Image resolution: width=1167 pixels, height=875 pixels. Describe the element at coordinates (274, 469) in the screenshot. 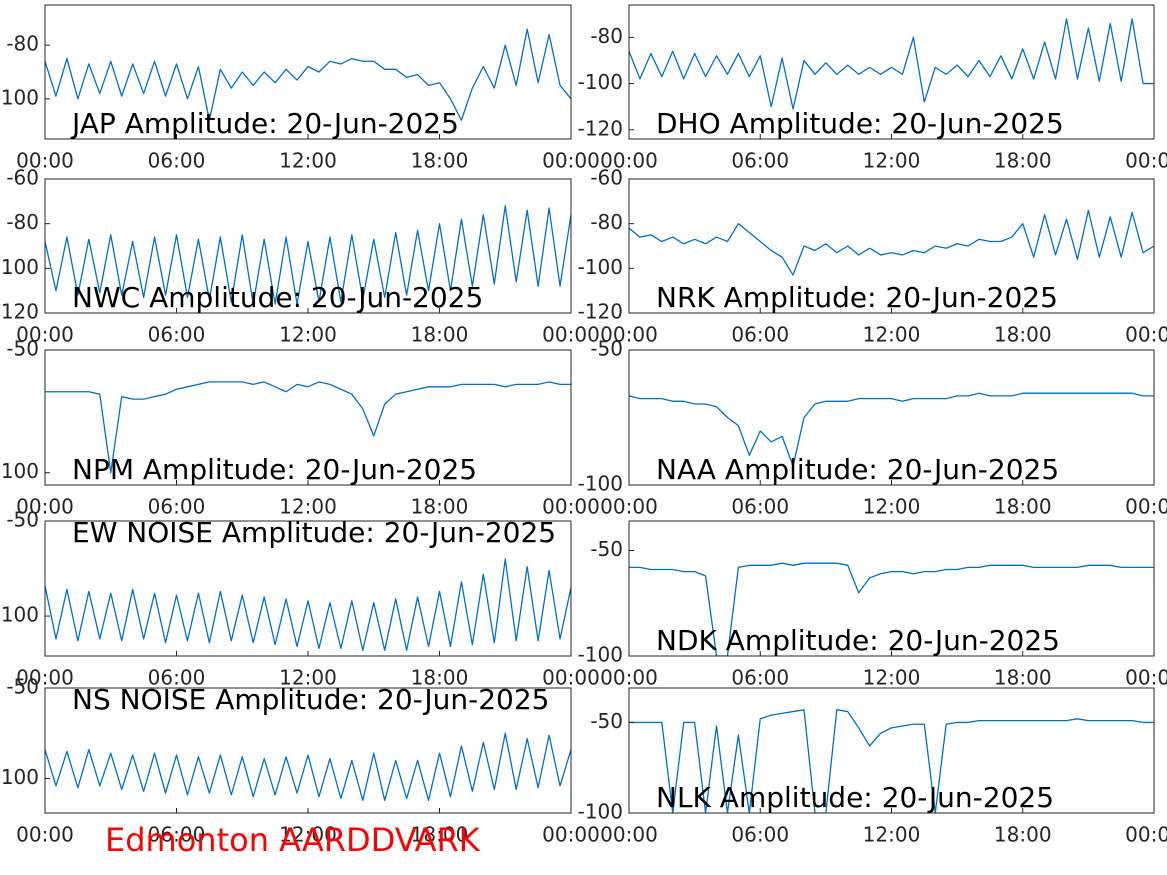

I see `panel-title: NPM Amplitude: 20-Jun-2025` at that location.